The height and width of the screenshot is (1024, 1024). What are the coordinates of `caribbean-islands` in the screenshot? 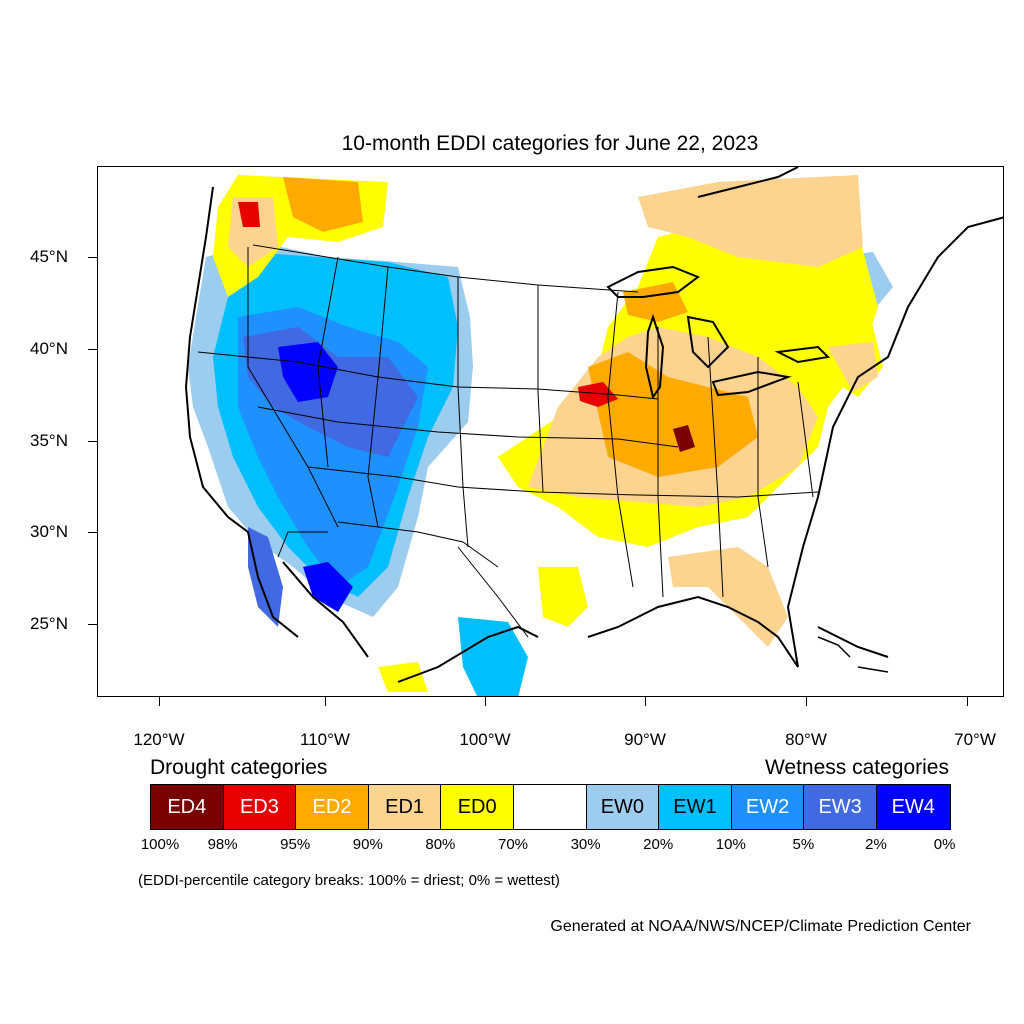 It's located at (853, 654).